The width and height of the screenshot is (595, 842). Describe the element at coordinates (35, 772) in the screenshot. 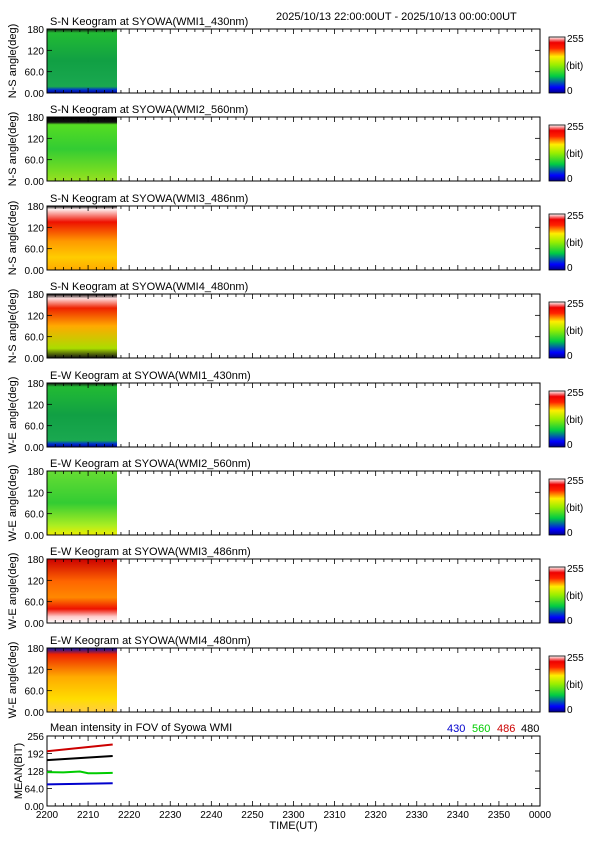

I see `y-tick-label: 128` at that location.